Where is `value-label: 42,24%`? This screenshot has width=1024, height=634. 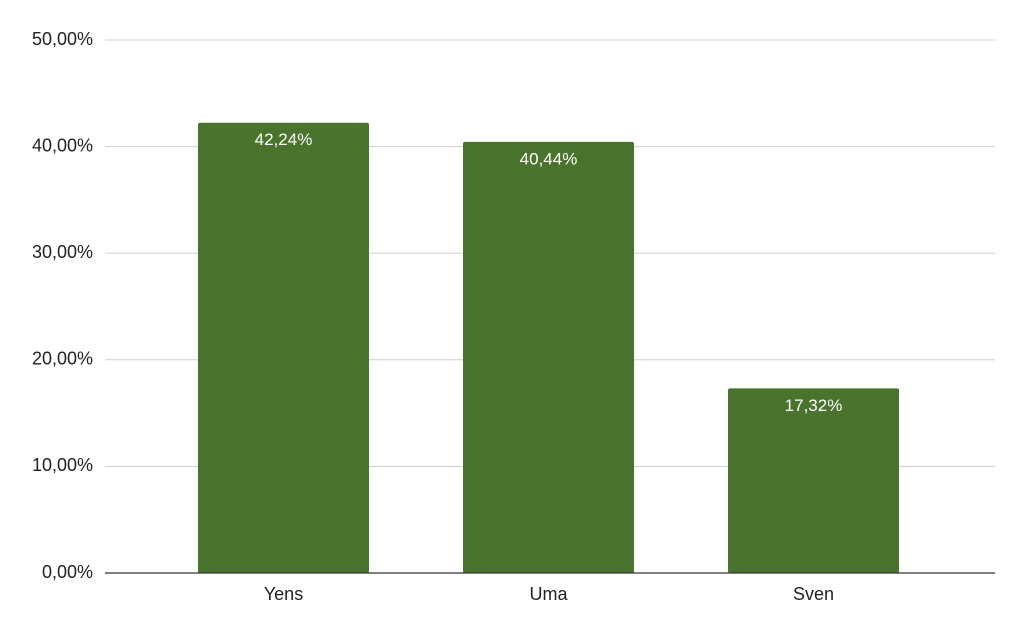 value-label: 42,24% is located at coordinates (284, 139).